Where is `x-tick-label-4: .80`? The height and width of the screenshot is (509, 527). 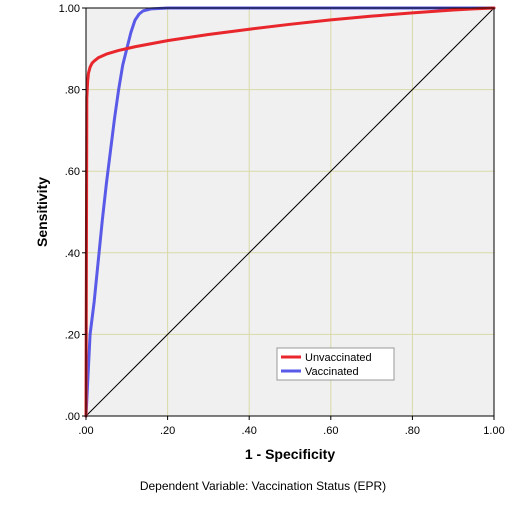
x-tick-label-4: .80 is located at coordinates (412, 431).